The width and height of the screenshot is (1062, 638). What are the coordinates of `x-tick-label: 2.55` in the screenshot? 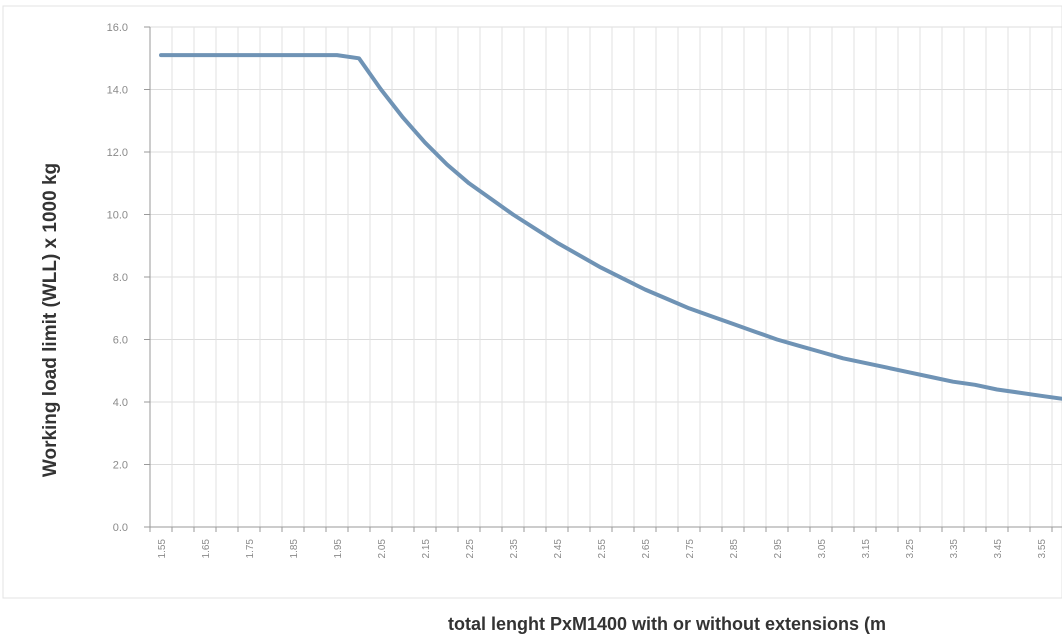 It's located at (602, 549).